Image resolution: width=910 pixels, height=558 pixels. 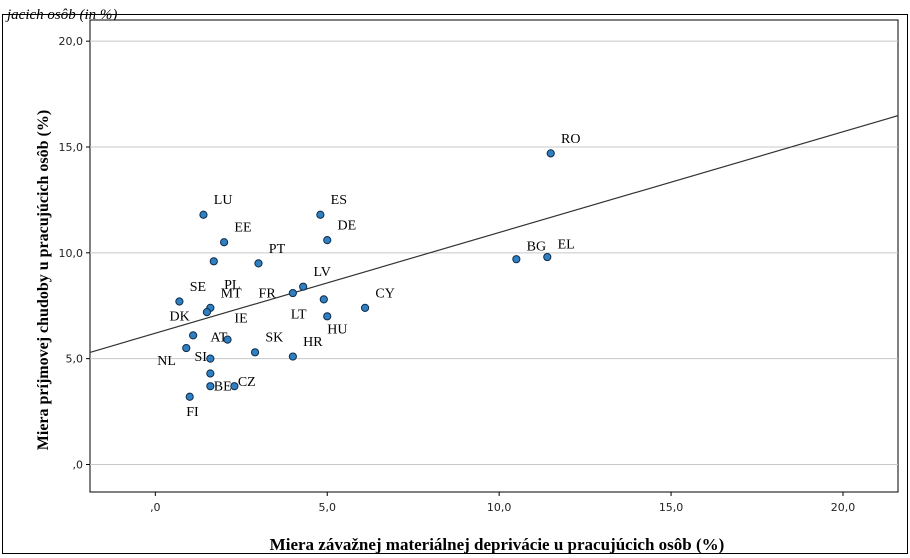 I want to click on point-label-cz: CZ, so click(x=247, y=382).